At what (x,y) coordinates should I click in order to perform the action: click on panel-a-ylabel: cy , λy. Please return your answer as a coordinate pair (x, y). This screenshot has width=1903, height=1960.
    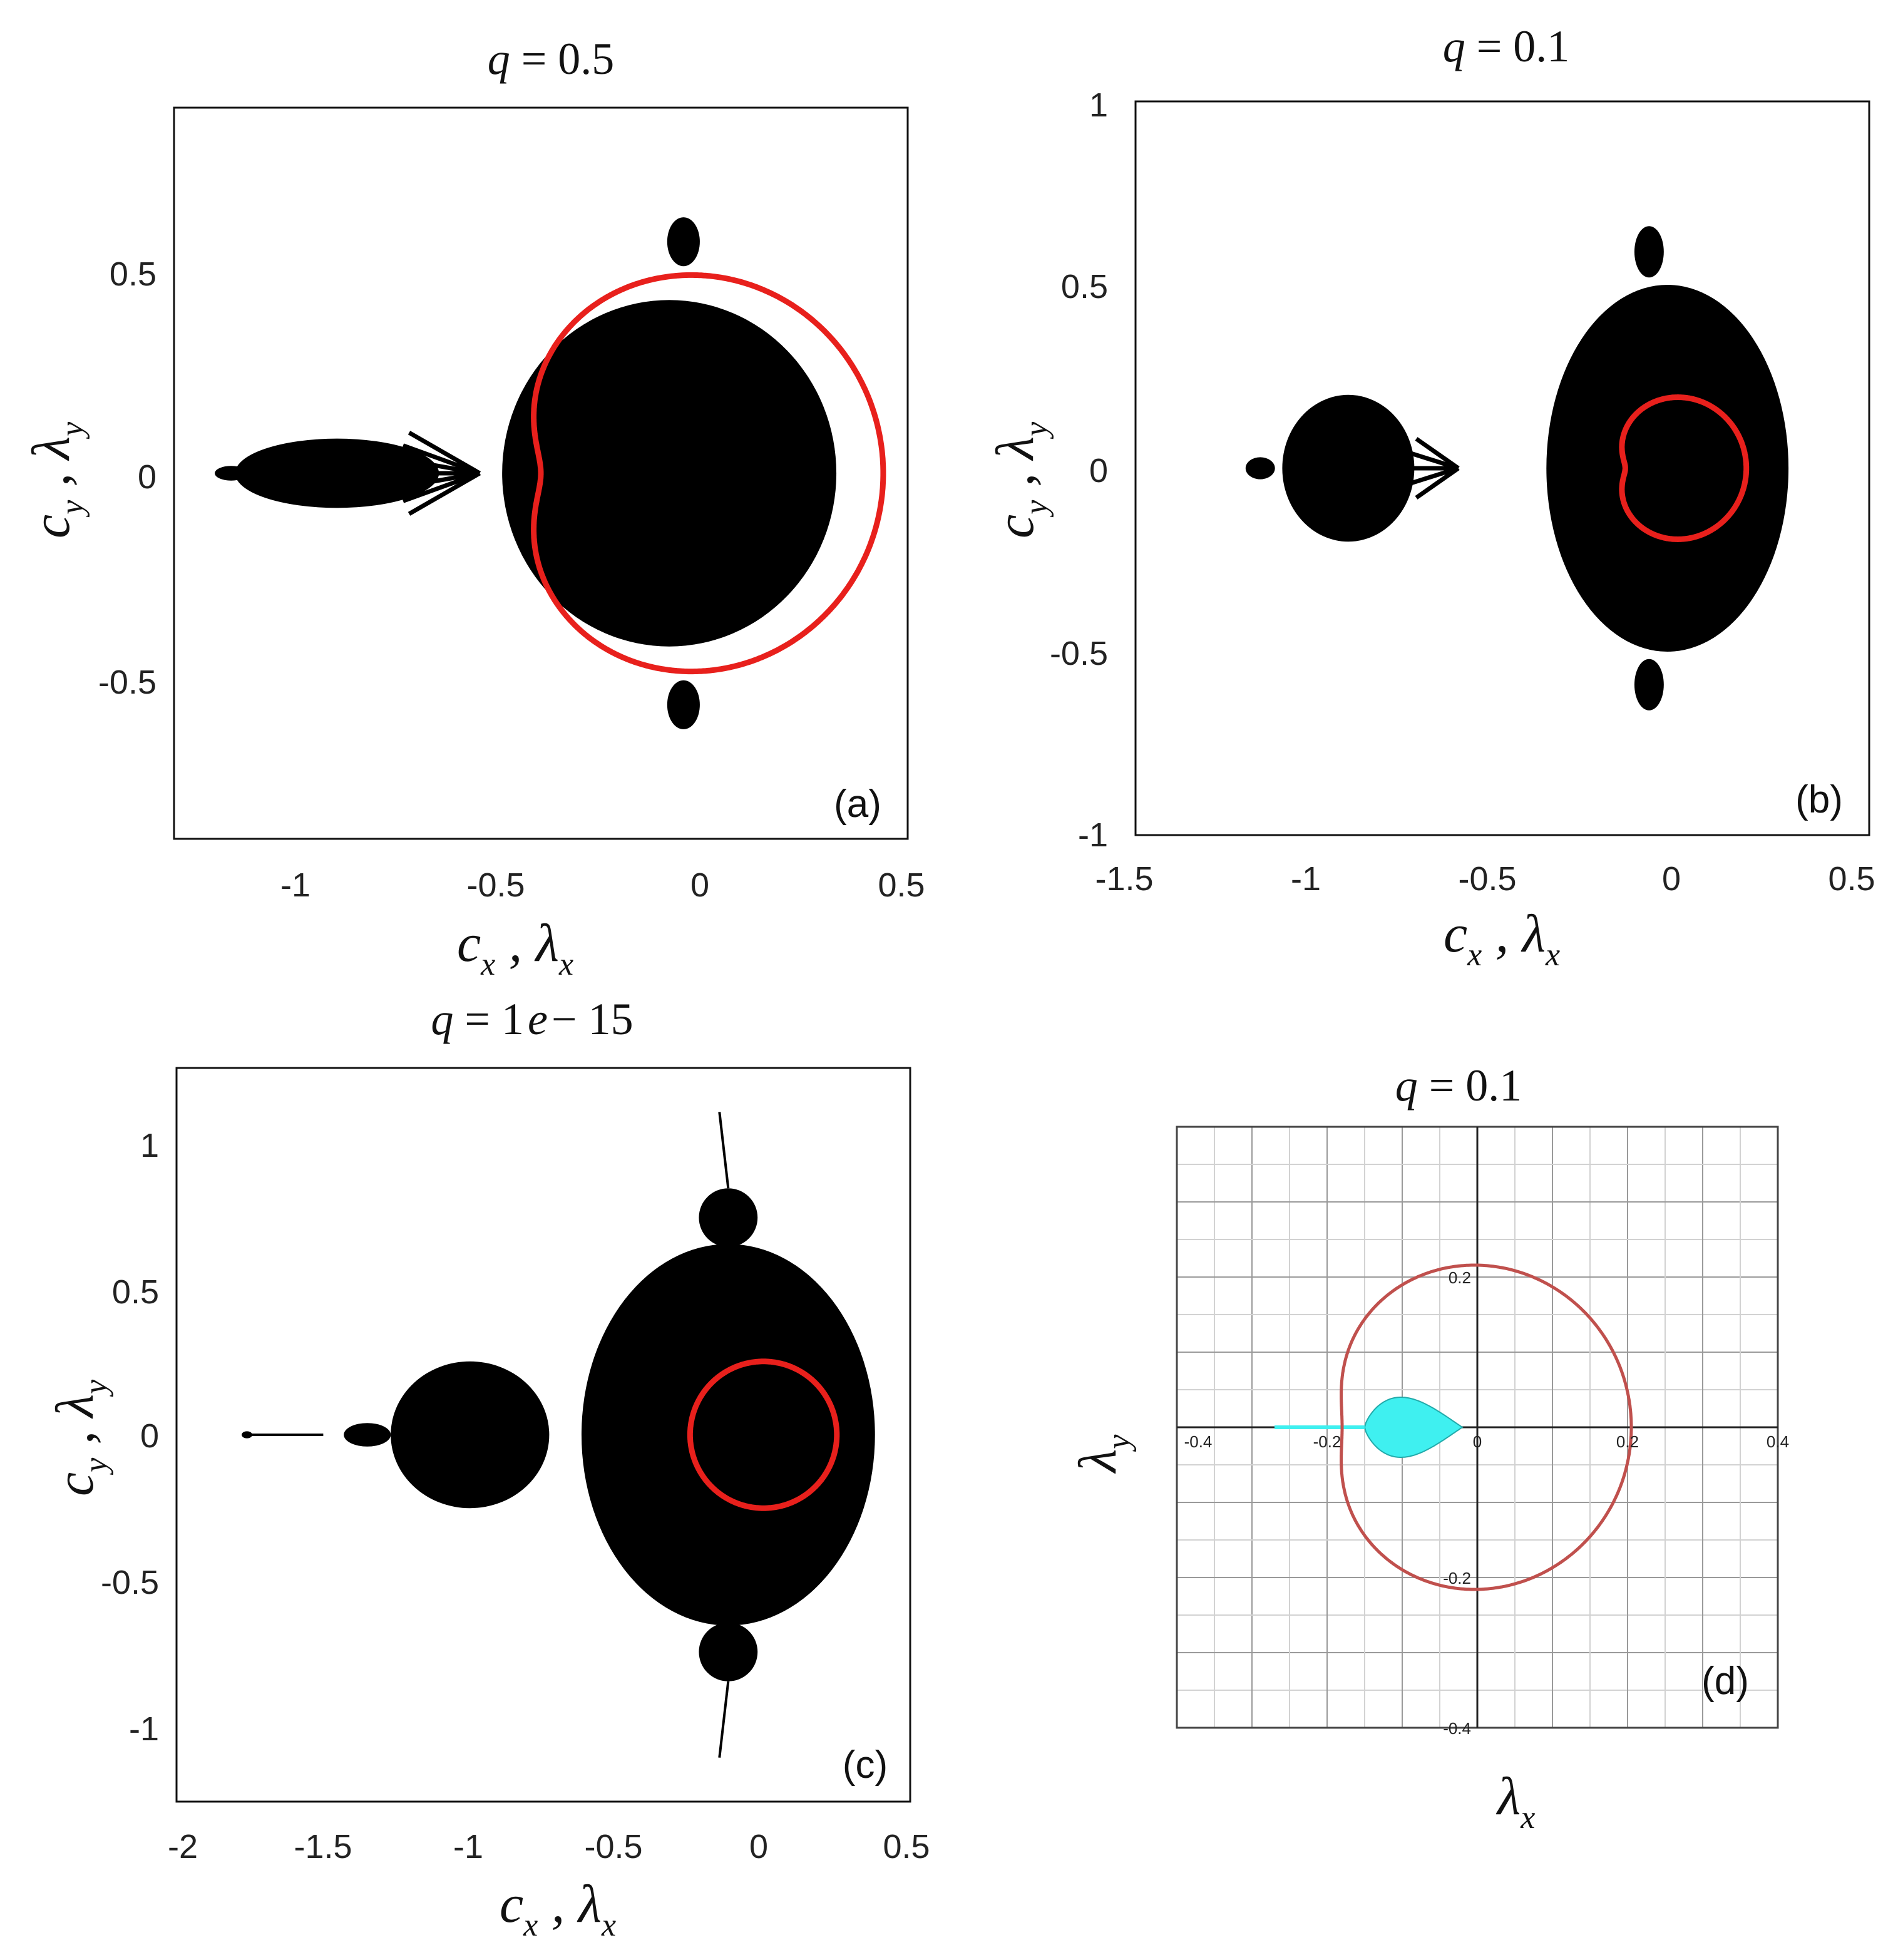
    Looking at the image, I should click on (55, 479).